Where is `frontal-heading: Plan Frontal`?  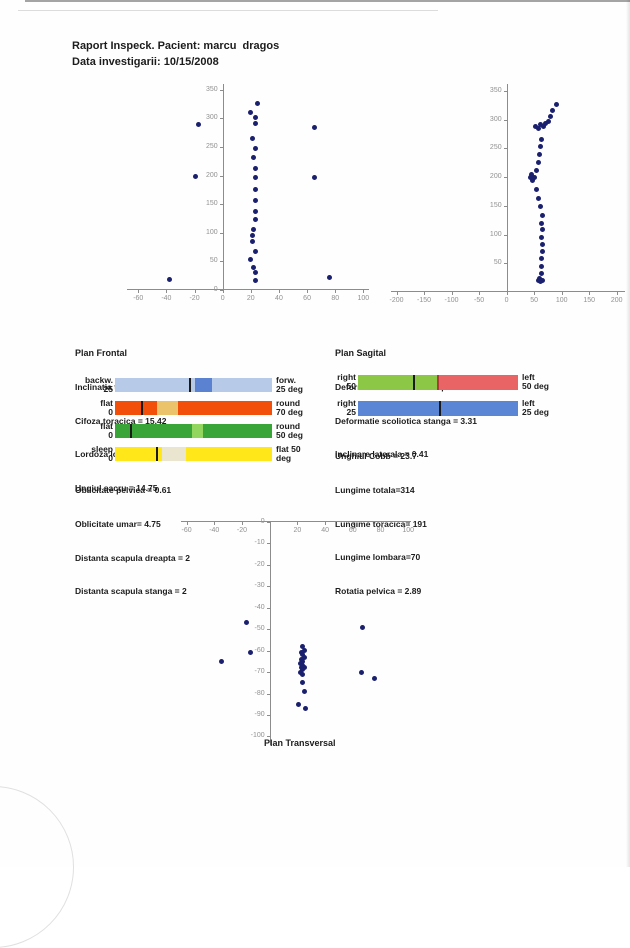
frontal-heading: Plan Frontal is located at coordinates (101, 353).